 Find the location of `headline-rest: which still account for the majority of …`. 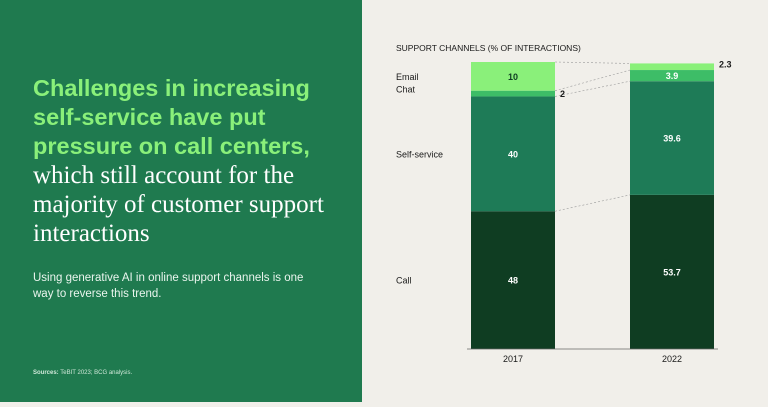

headline-rest: which still account for the majority of … is located at coordinates (178, 204).